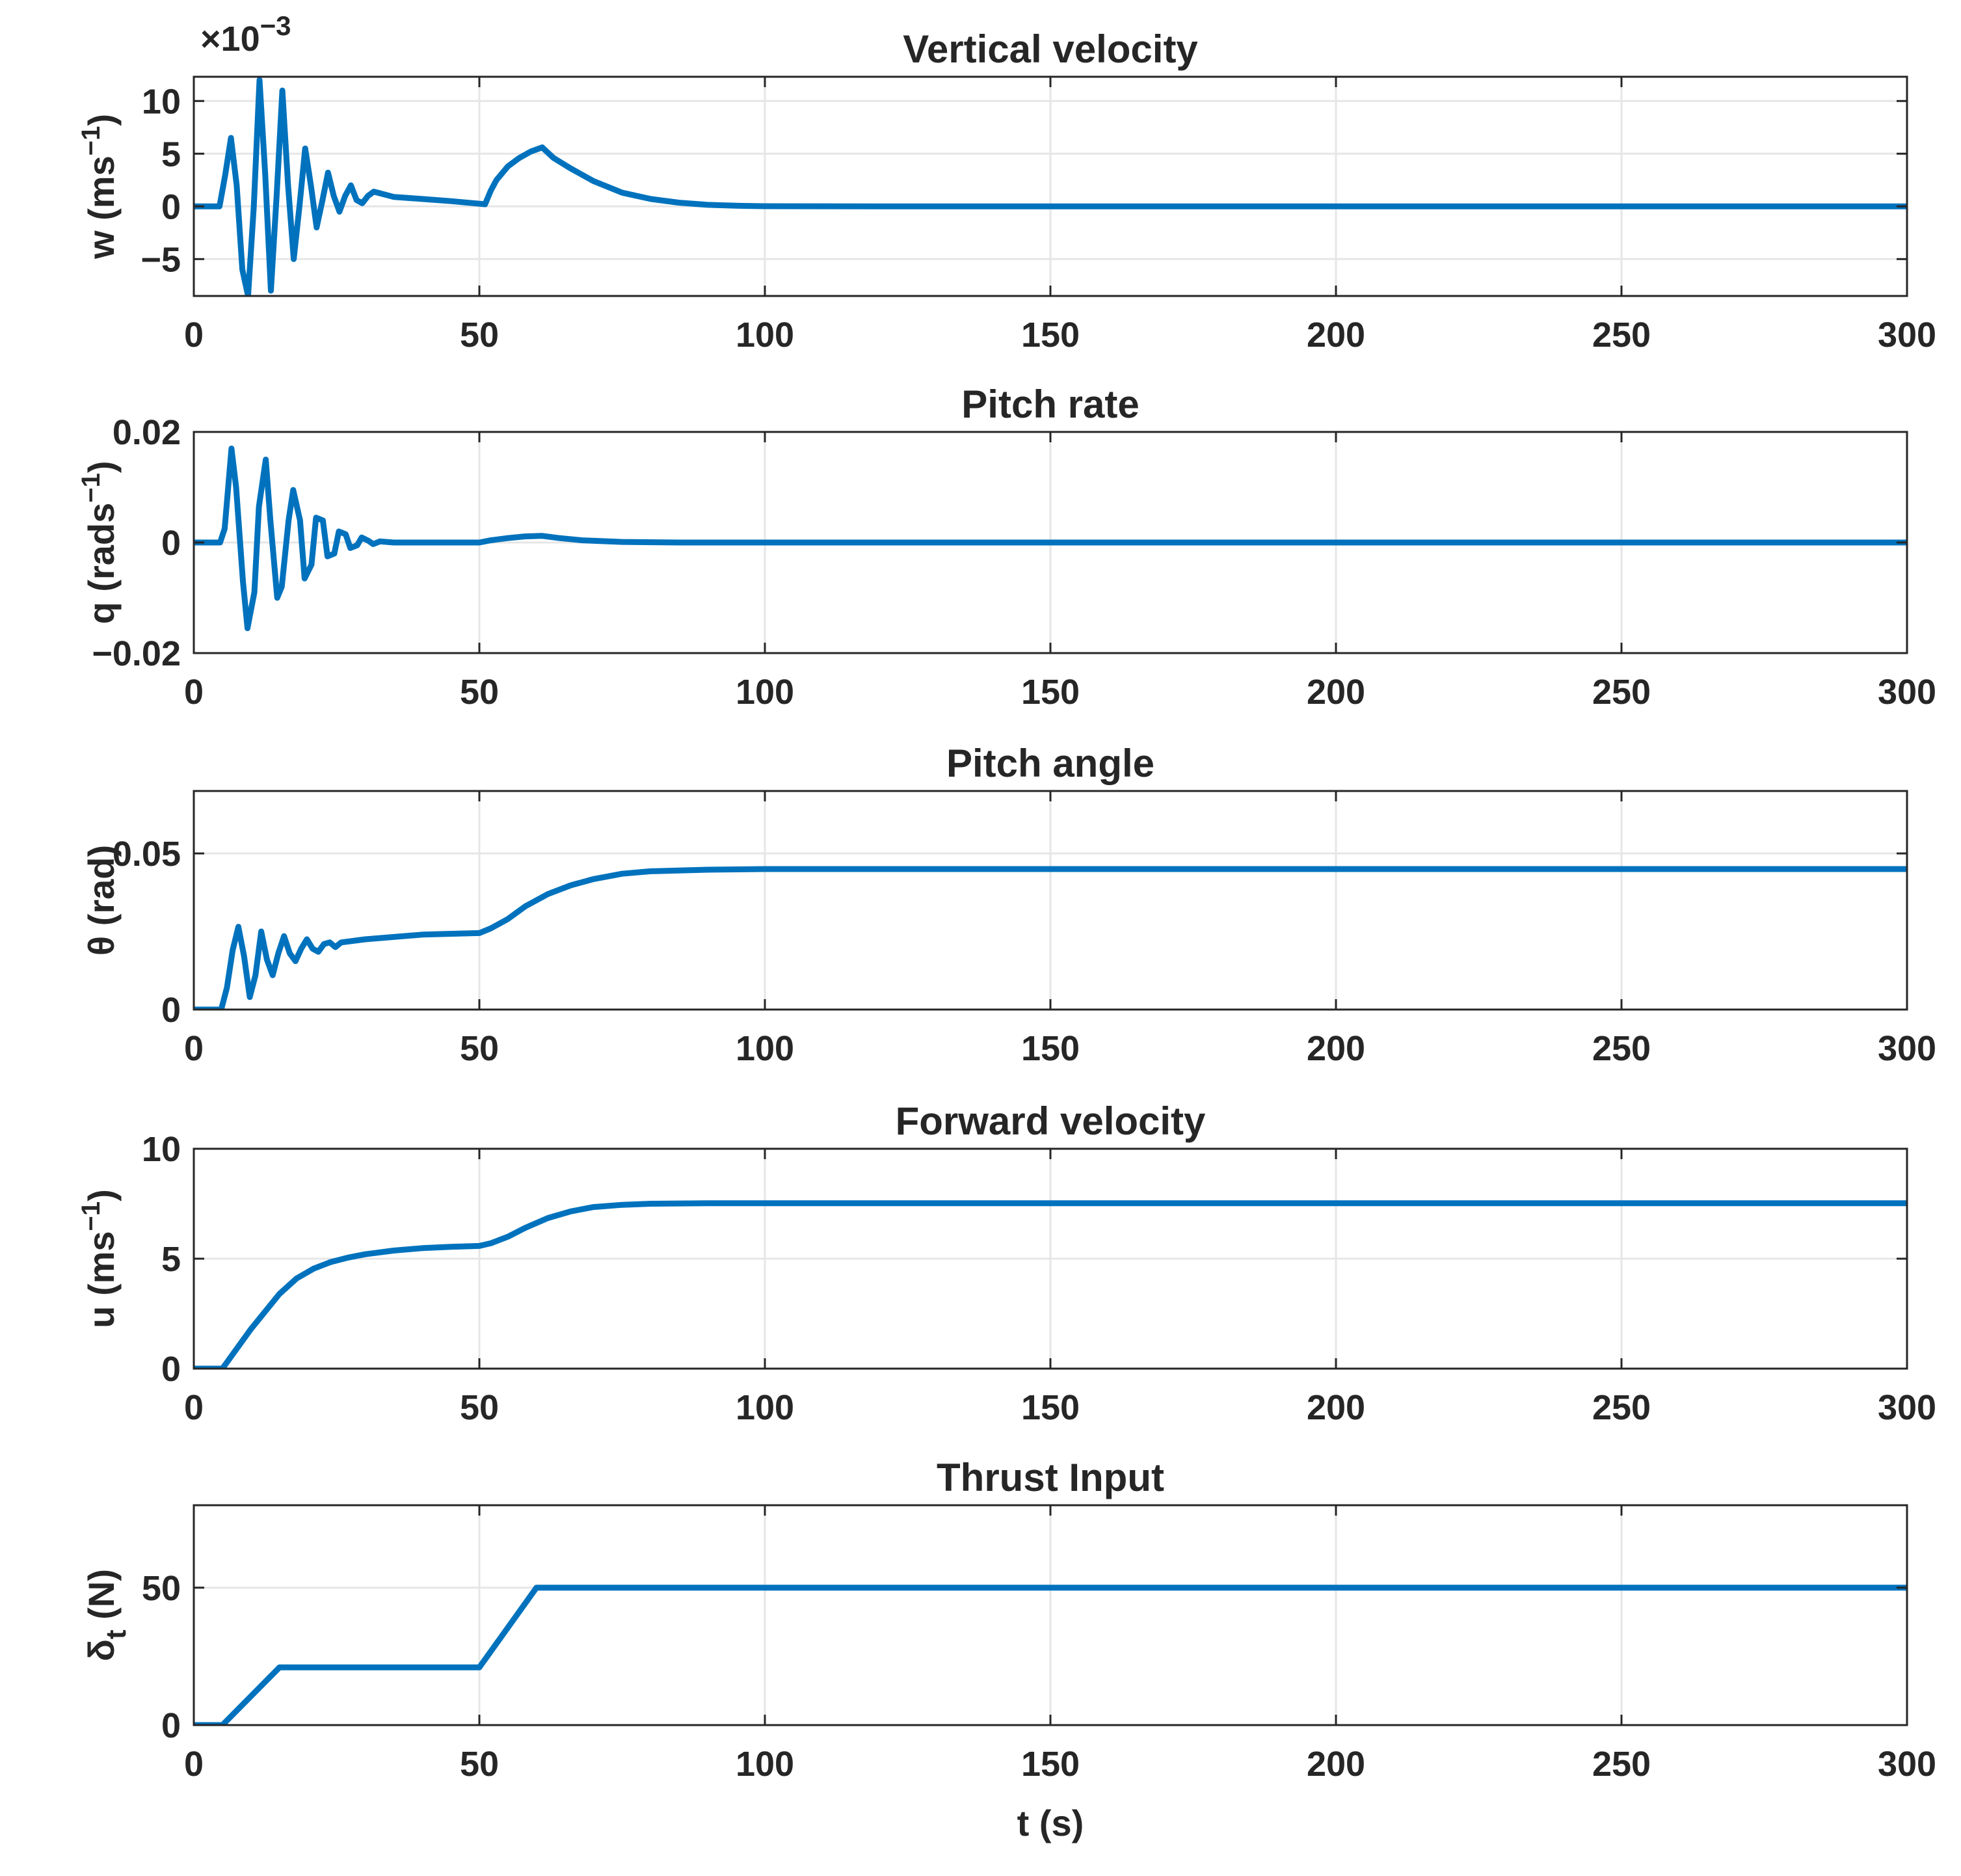 The width and height of the screenshot is (1961, 1876). Describe the element at coordinates (99, 1258) in the screenshot. I see `y-axis-label: u (ms−1)` at that location.